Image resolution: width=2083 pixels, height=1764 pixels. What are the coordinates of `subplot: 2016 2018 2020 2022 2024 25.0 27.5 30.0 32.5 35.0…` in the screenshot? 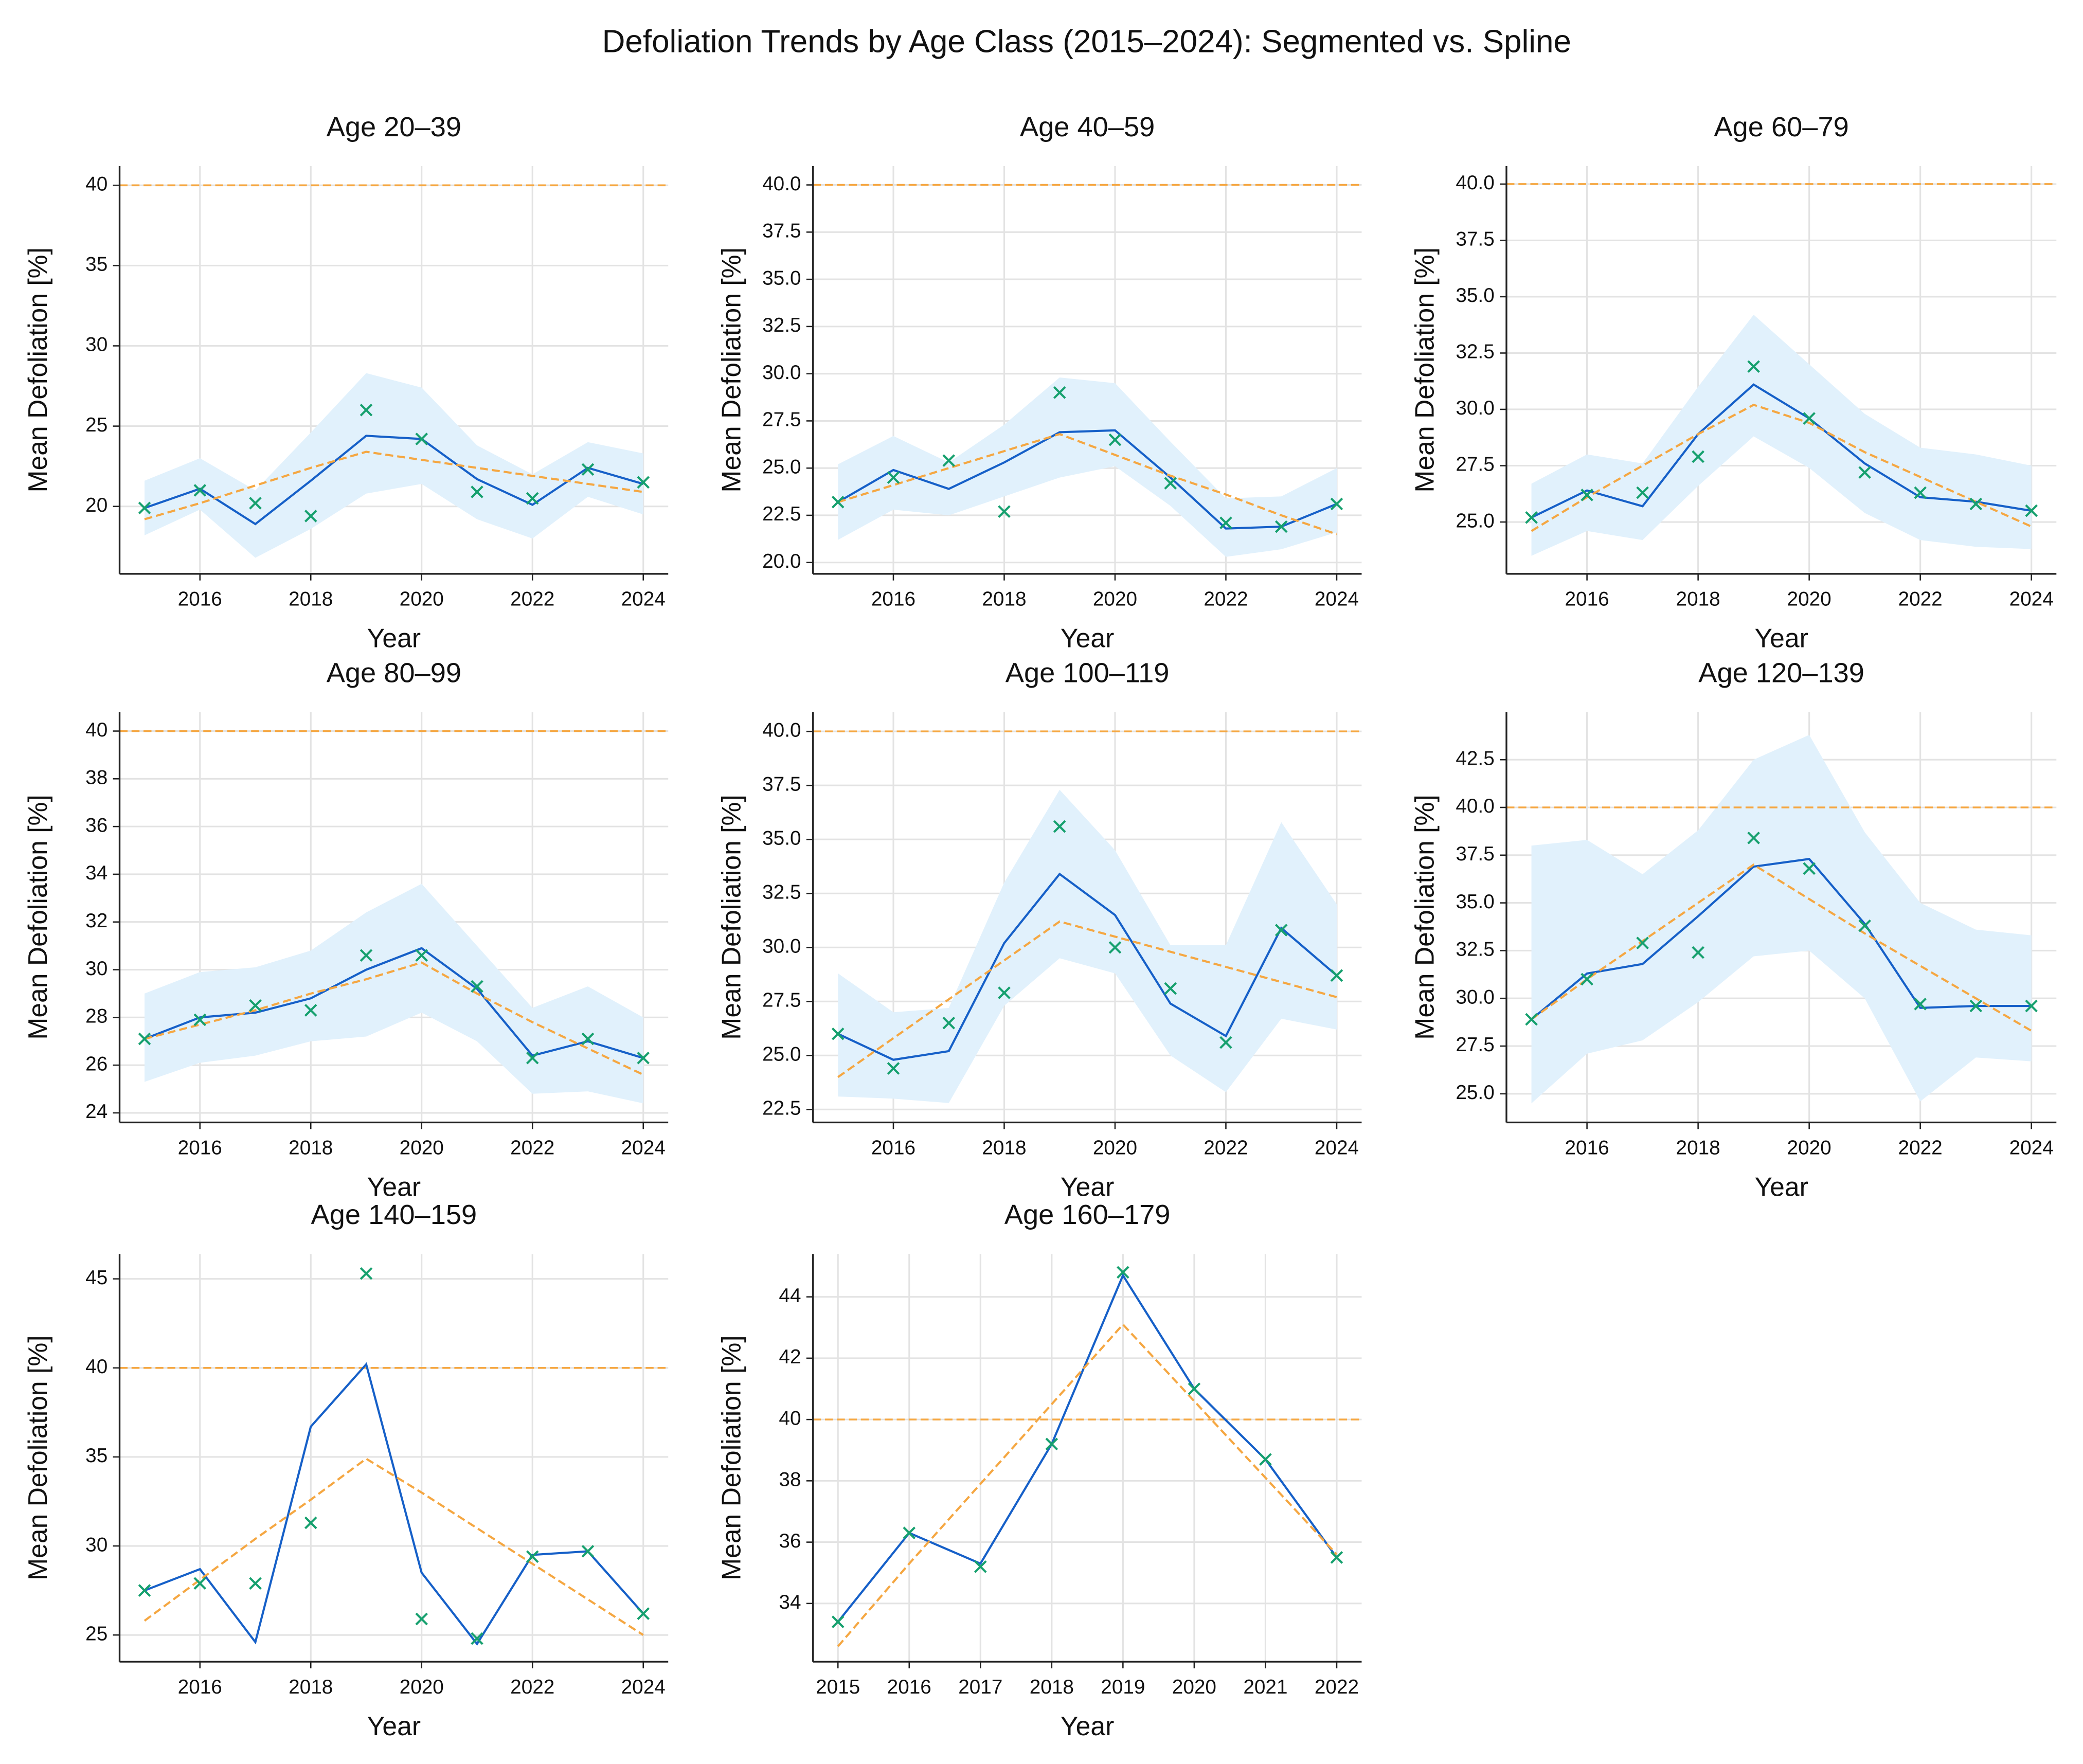 It's located at (1733, 929).